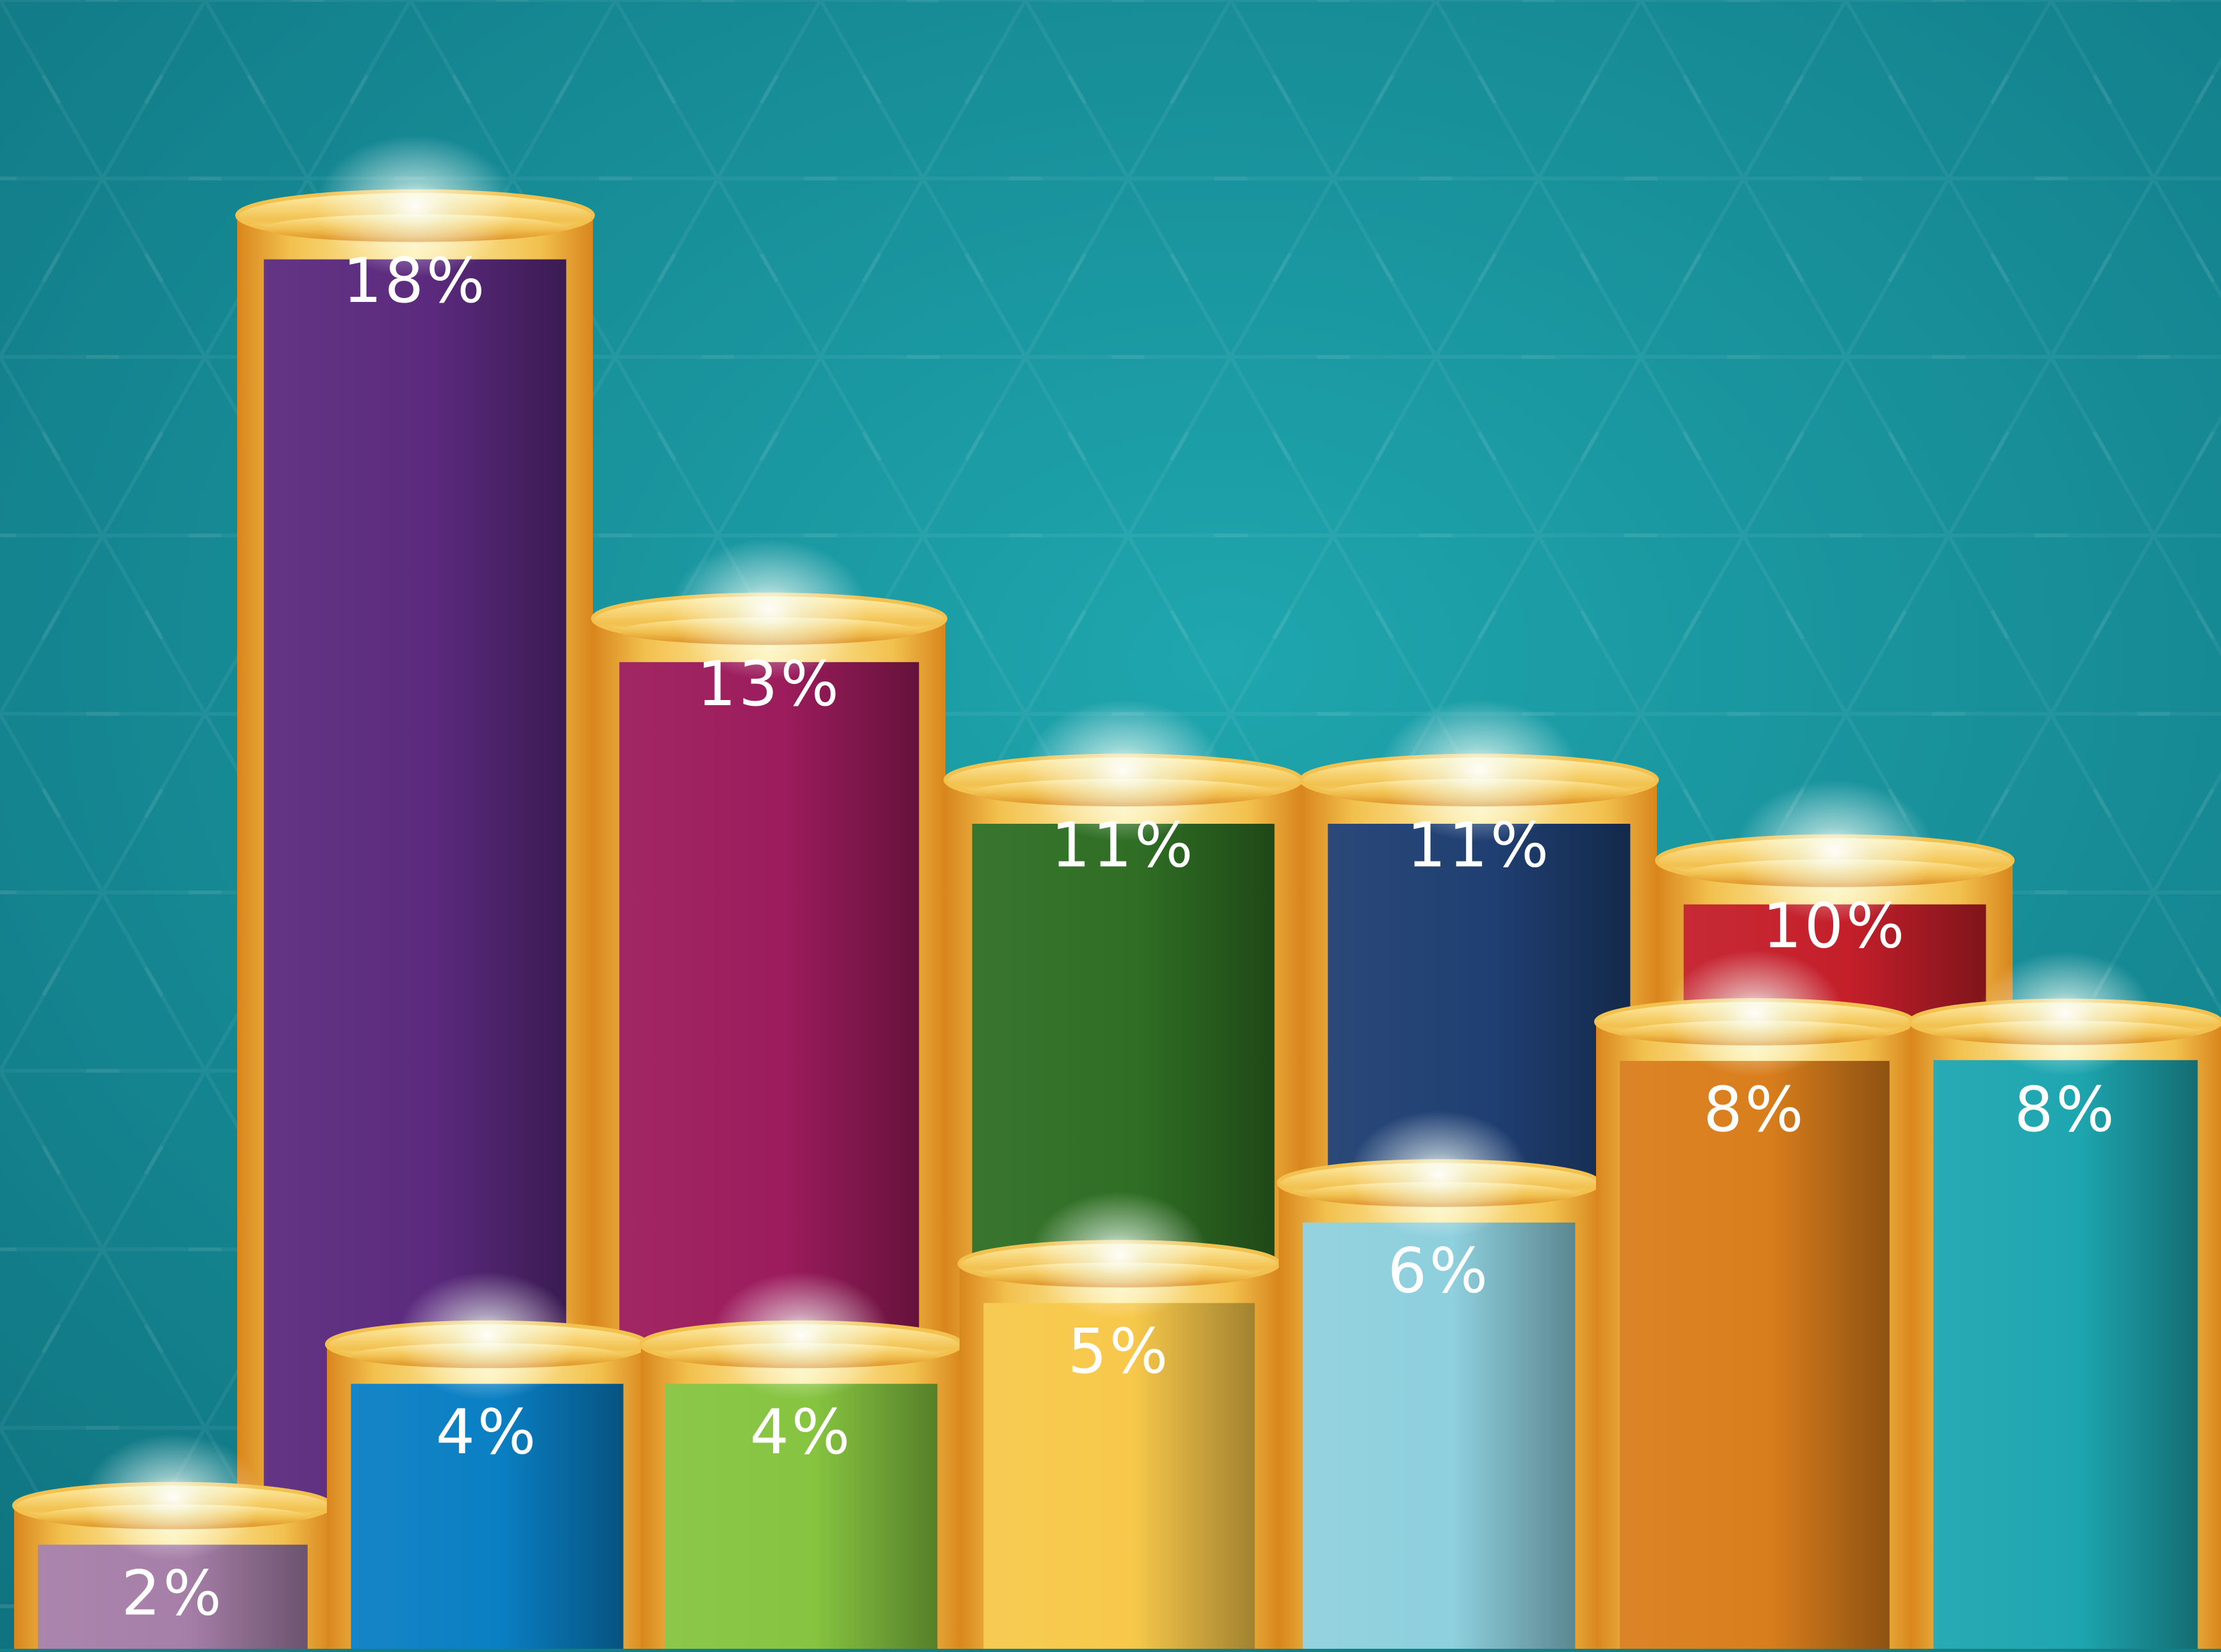 The height and width of the screenshot is (1652, 2221). I want to click on bar-value-label: 2%, so click(172, 1593).